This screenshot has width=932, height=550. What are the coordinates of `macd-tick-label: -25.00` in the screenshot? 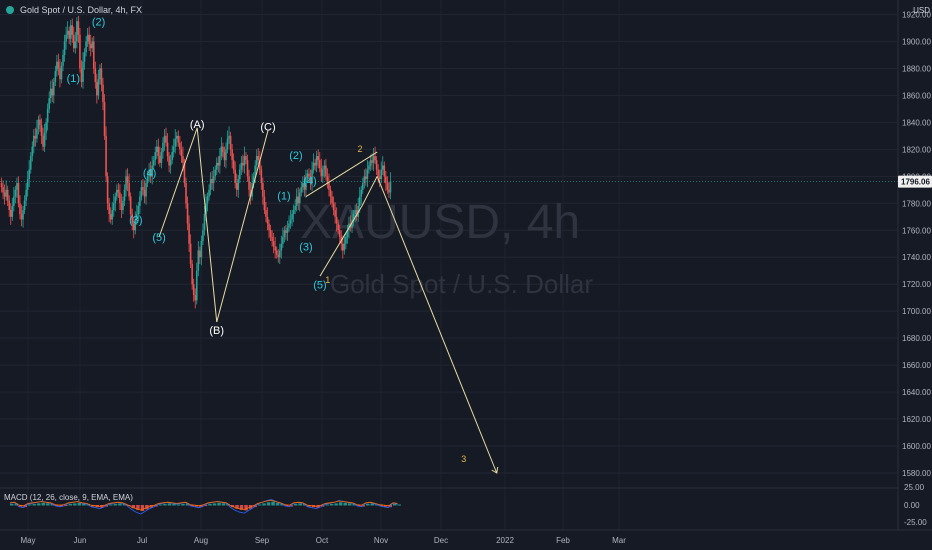 It's located at (915, 522).